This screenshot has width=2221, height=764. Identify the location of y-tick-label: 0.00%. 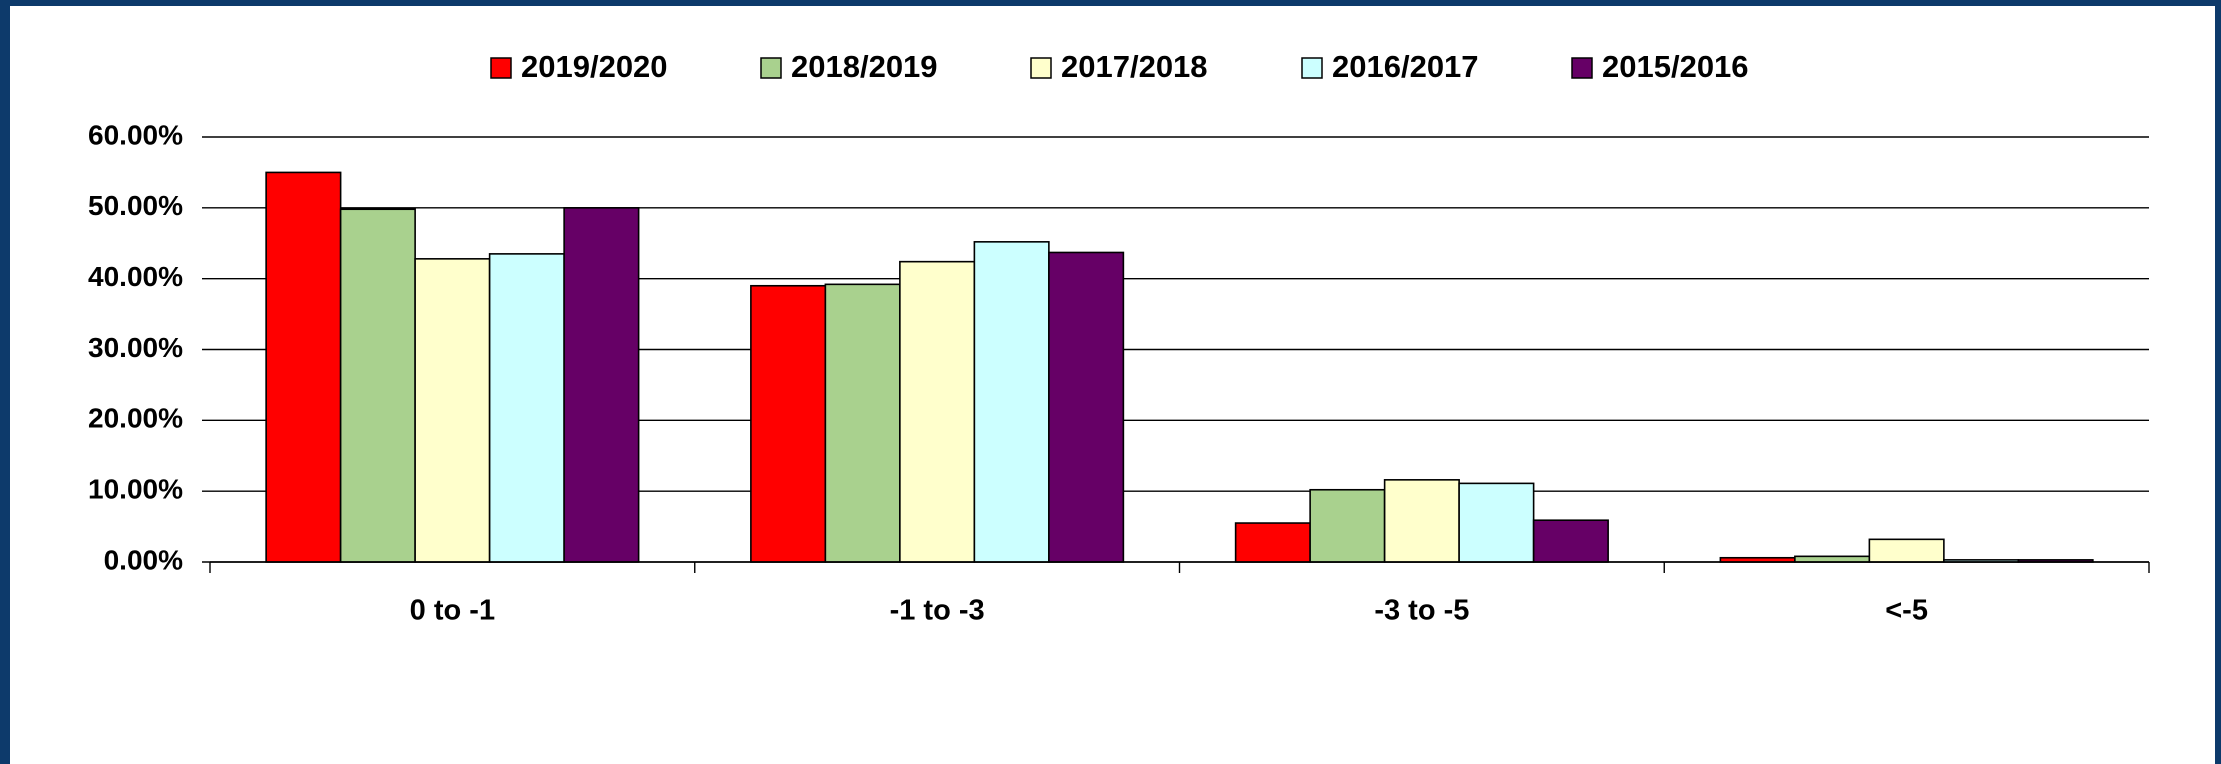
(143, 559).